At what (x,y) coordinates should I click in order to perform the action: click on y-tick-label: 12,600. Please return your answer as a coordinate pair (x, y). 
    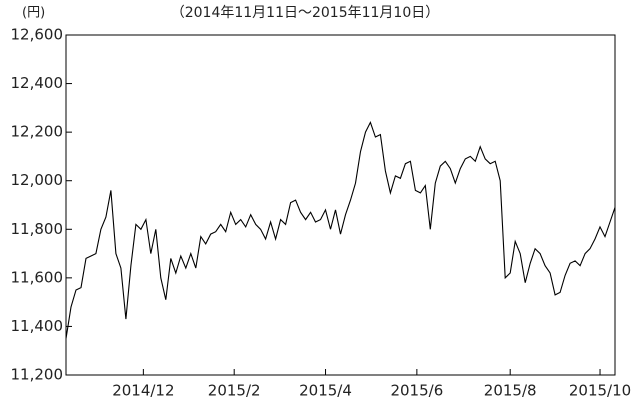
    Looking at the image, I should click on (37, 35).